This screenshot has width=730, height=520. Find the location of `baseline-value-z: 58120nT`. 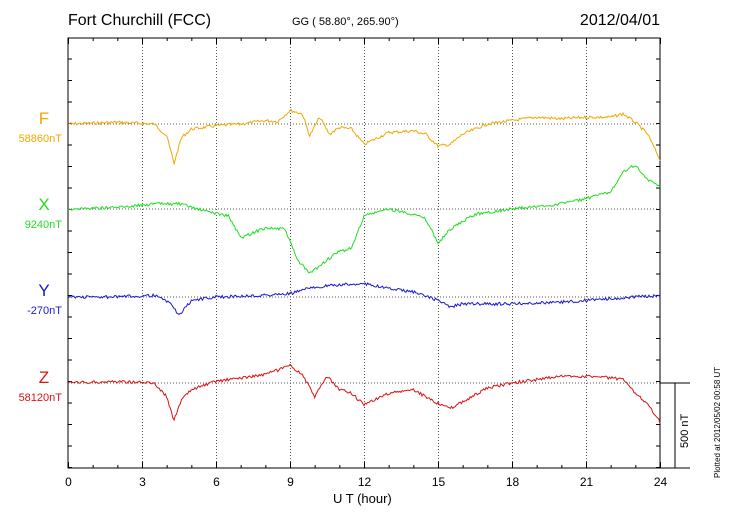

baseline-value-z: 58120nT is located at coordinates (41, 398).